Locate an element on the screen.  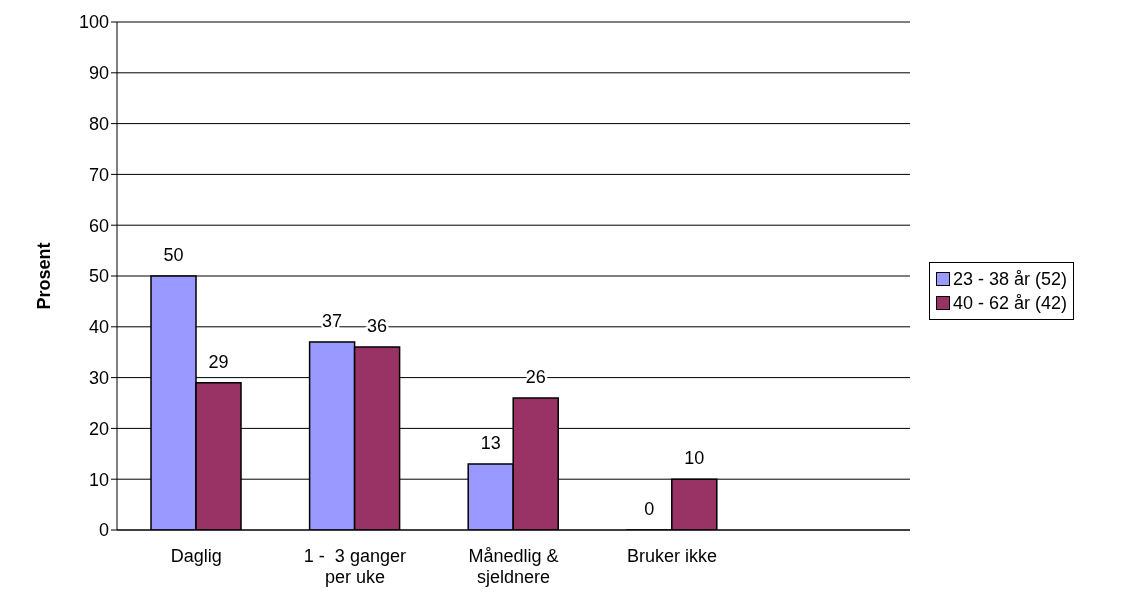
y-tick-label: 100 is located at coordinates (93, 22).